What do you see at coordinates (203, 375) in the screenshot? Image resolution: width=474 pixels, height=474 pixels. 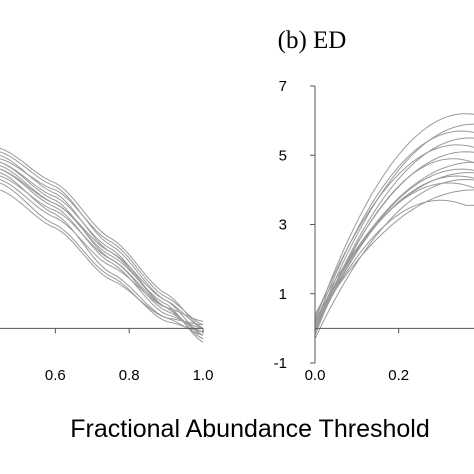 I see `panel-a-x-tick-label: 1.0` at bounding box center [203, 375].